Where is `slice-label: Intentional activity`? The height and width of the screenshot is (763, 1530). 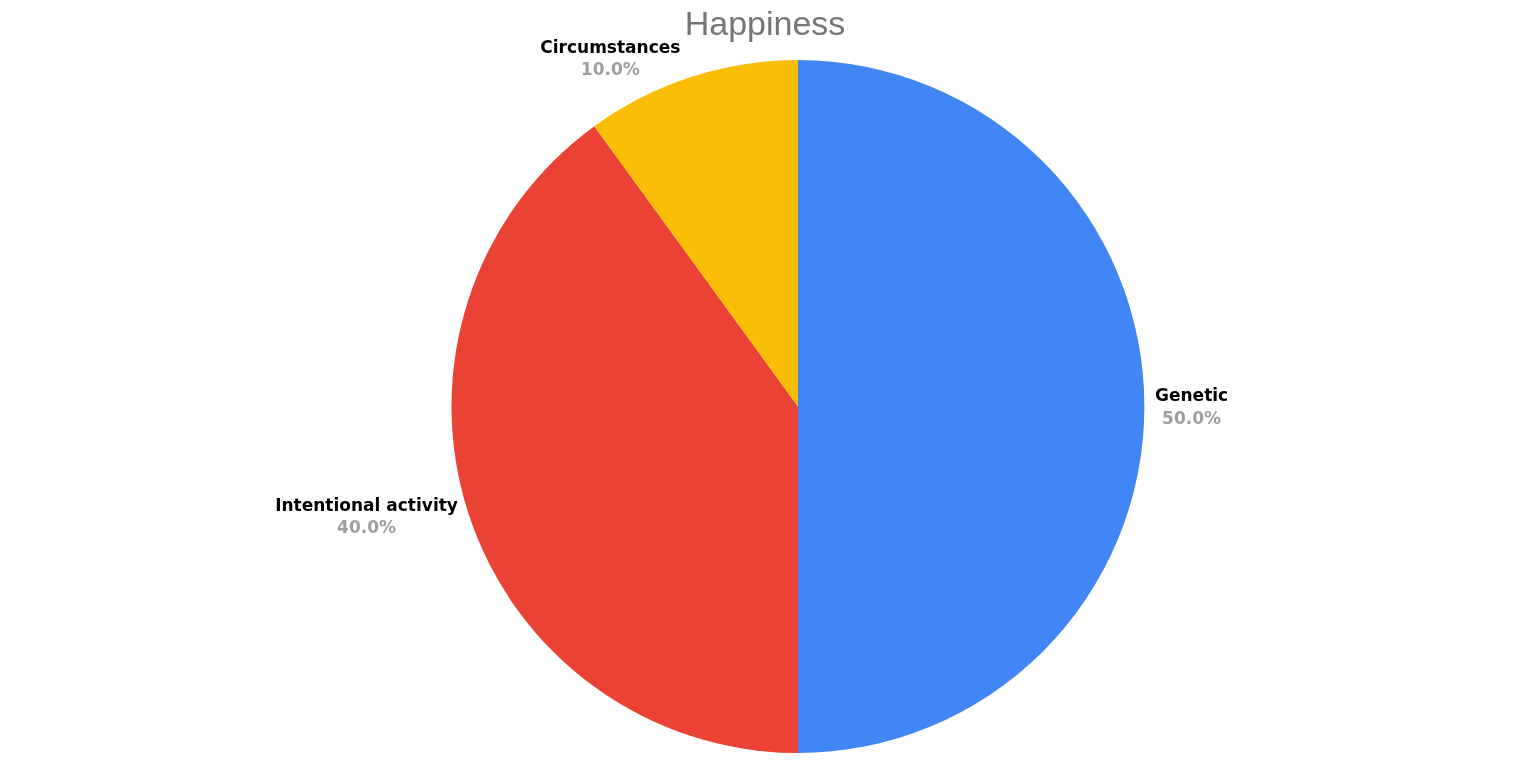 slice-label: Intentional activity is located at coordinates (366, 504).